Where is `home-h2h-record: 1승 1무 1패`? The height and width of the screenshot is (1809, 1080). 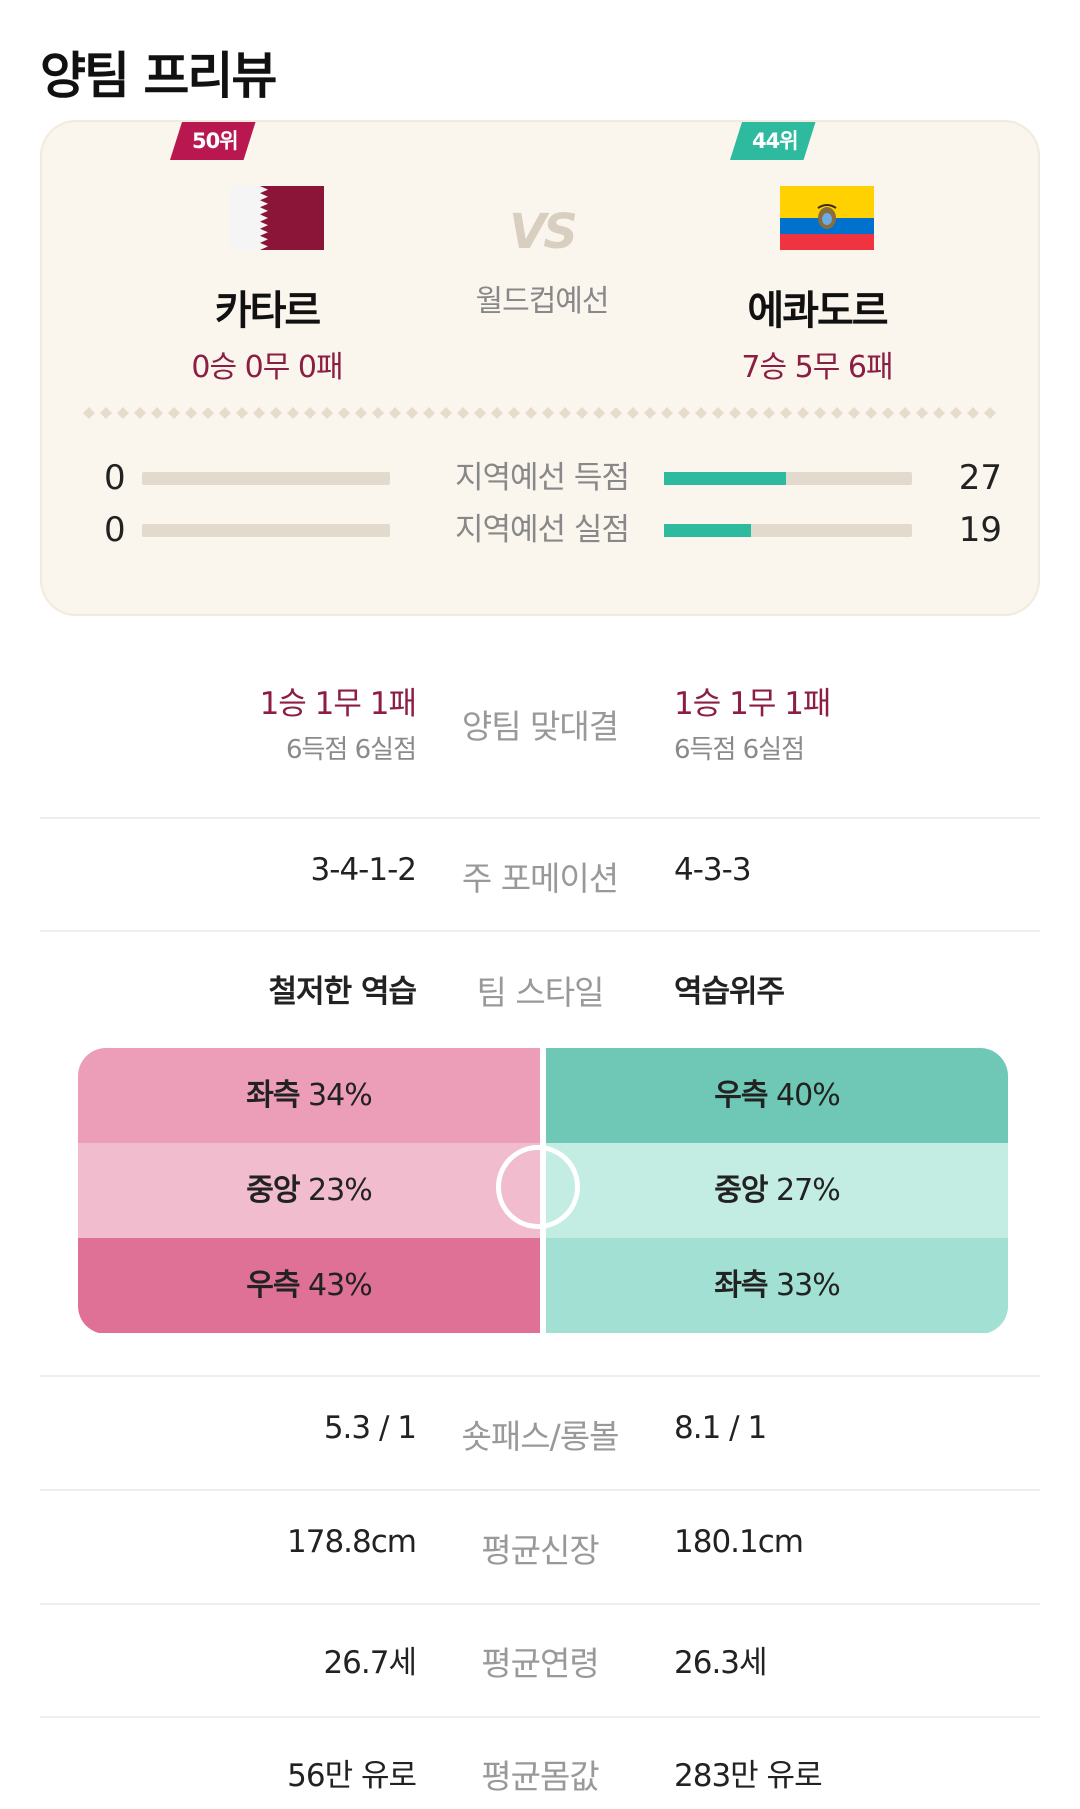 home-h2h-record: 1승 1무 1패 is located at coordinates (338, 704).